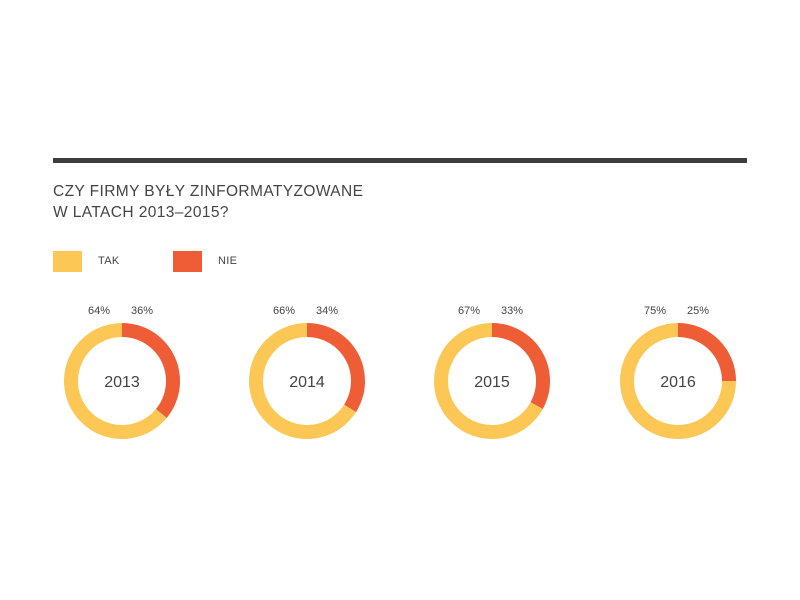  What do you see at coordinates (122, 382) in the screenshot?
I see `year-label-2013: 2013` at bounding box center [122, 382].